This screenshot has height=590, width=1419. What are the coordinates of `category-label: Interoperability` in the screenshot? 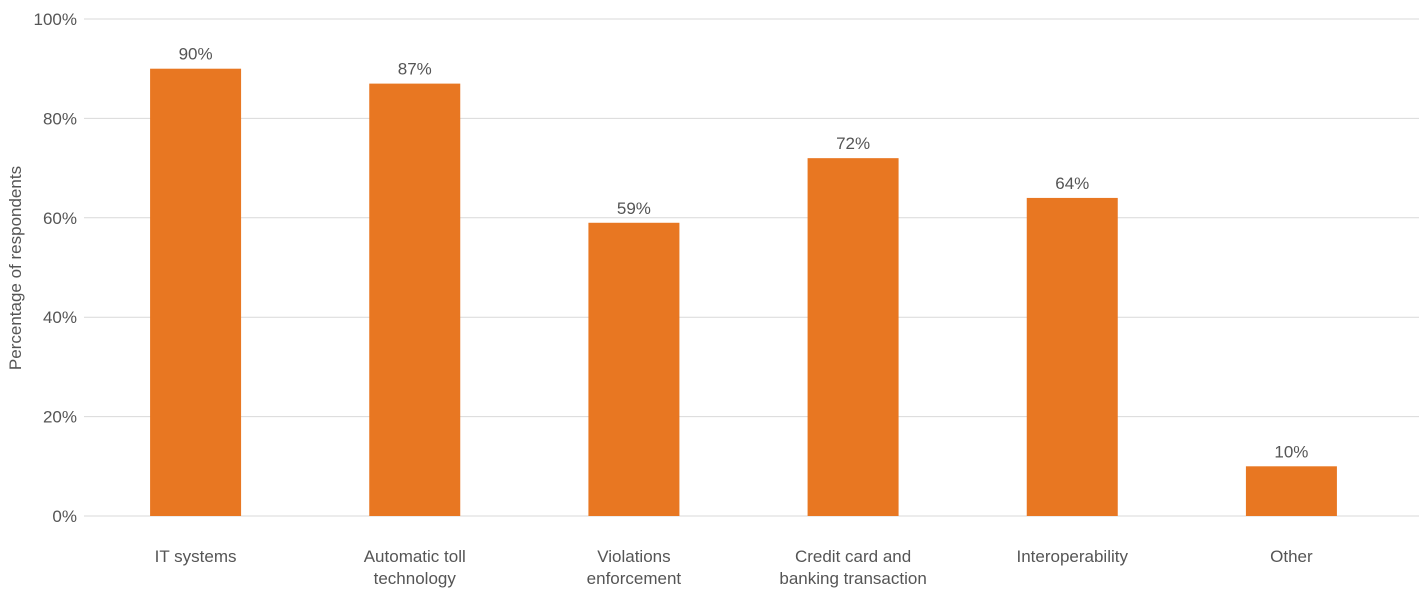 It's located at (1072, 556).